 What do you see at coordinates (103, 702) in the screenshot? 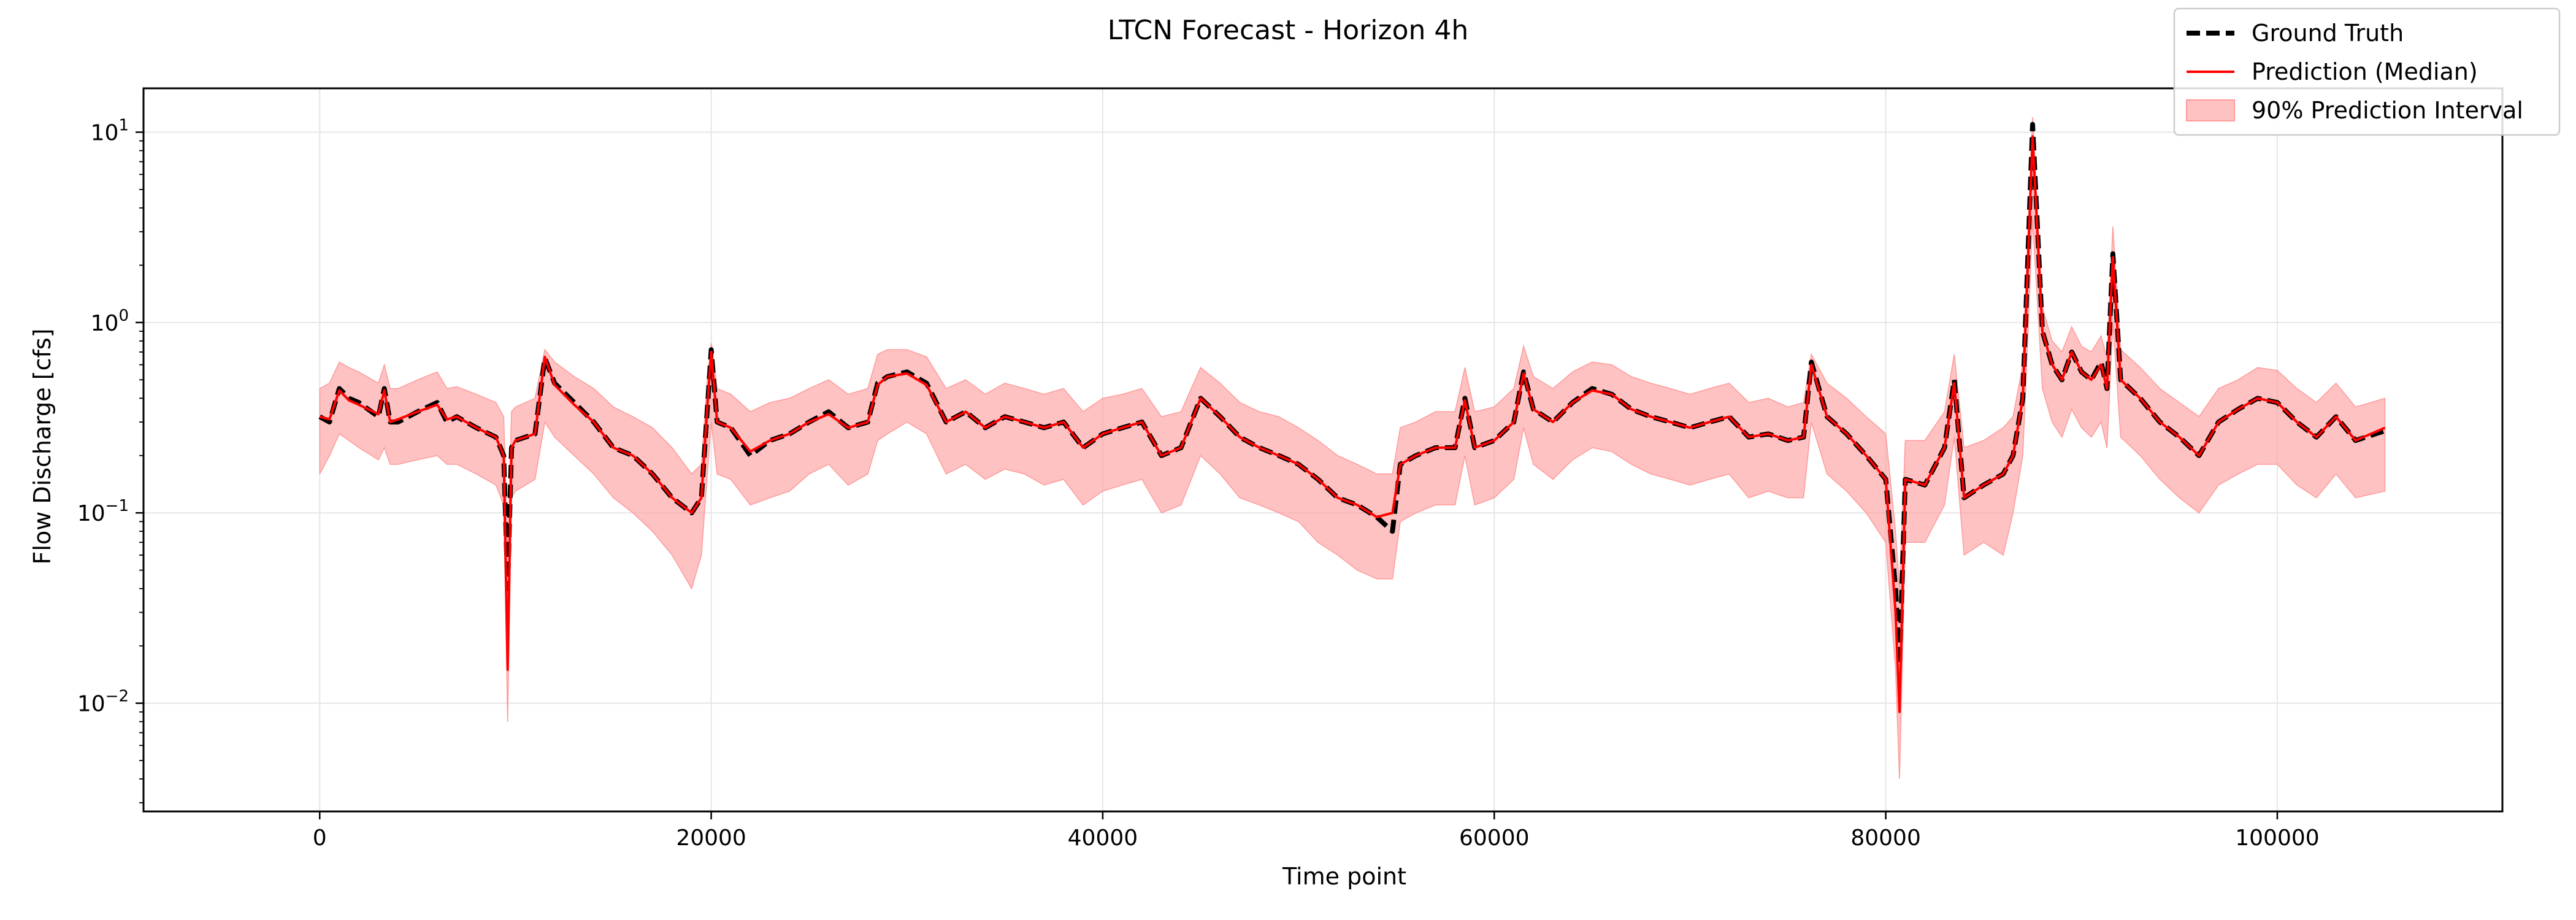
I see `y-tick-label: 10⁻²` at bounding box center [103, 702].